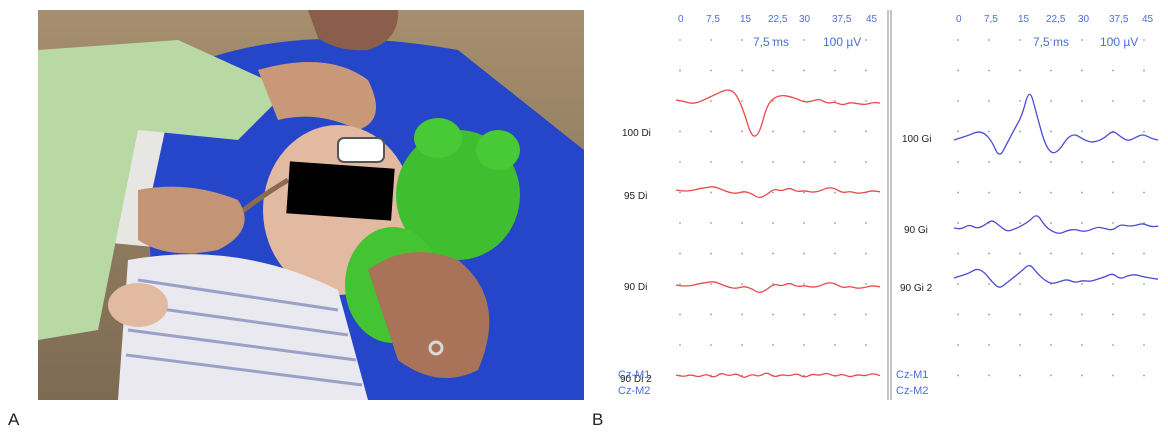 The image size is (1168, 432). Describe the element at coordinates (805, 19) in the screenshot. I see `left-time-tick: 30` at that location.